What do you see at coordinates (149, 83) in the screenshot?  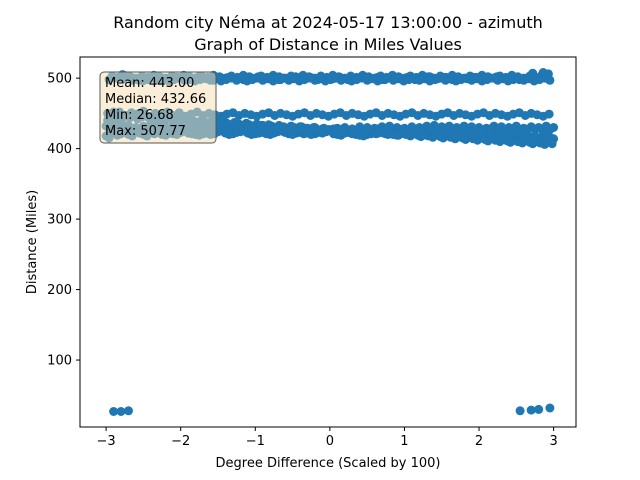 I see `stats-mean: Mean: 443.00` at bounding box center [149, 83].